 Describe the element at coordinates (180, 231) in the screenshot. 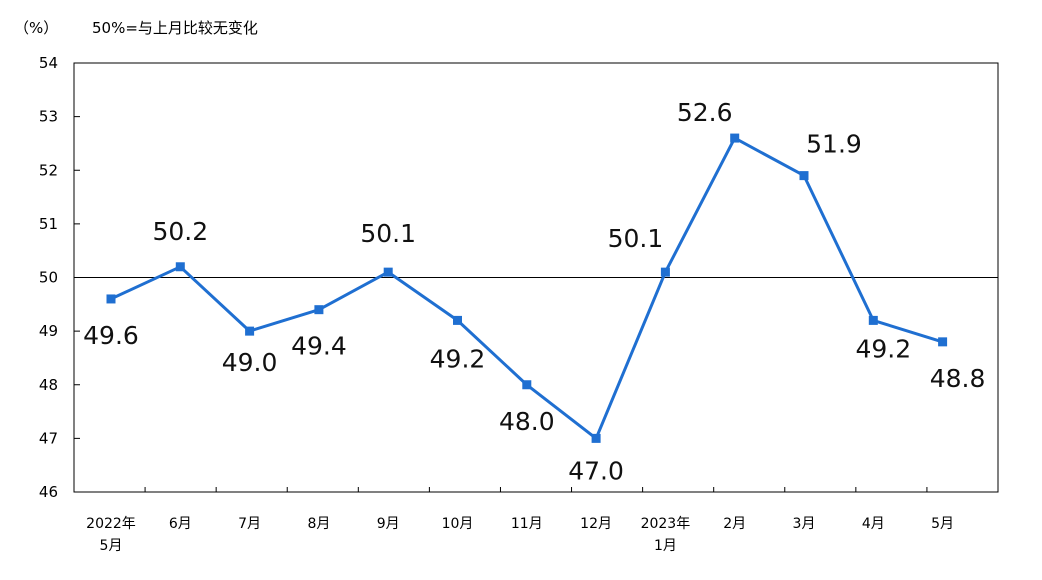

I see `data-label: 50.2` at that location.